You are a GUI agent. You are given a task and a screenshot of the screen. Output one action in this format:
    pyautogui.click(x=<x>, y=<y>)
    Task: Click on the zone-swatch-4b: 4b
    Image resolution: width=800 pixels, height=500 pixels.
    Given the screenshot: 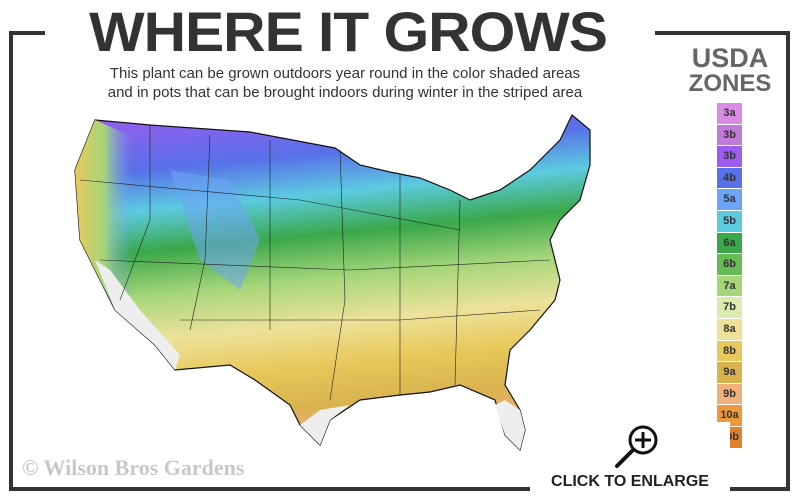 What is the action you would take?
    pyautogui.click(x=729, y=178)
    